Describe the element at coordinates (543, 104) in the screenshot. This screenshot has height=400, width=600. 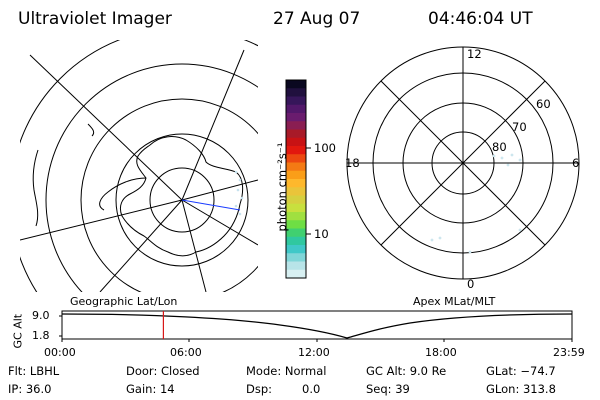
I see `mlat-label-60: 60` at that location.